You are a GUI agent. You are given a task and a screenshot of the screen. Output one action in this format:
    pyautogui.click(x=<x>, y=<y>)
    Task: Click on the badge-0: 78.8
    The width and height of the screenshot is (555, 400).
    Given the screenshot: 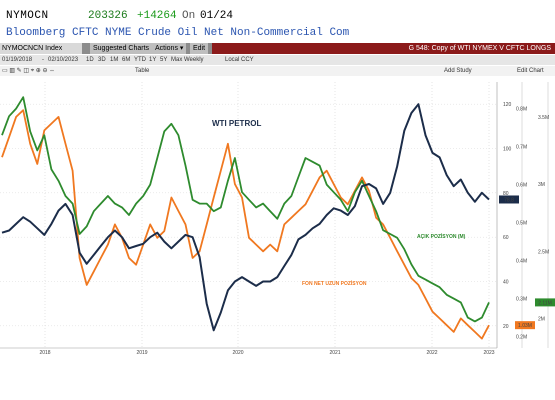 What is the action you would take?
    pyautogui.click(x=509, y=199)
    